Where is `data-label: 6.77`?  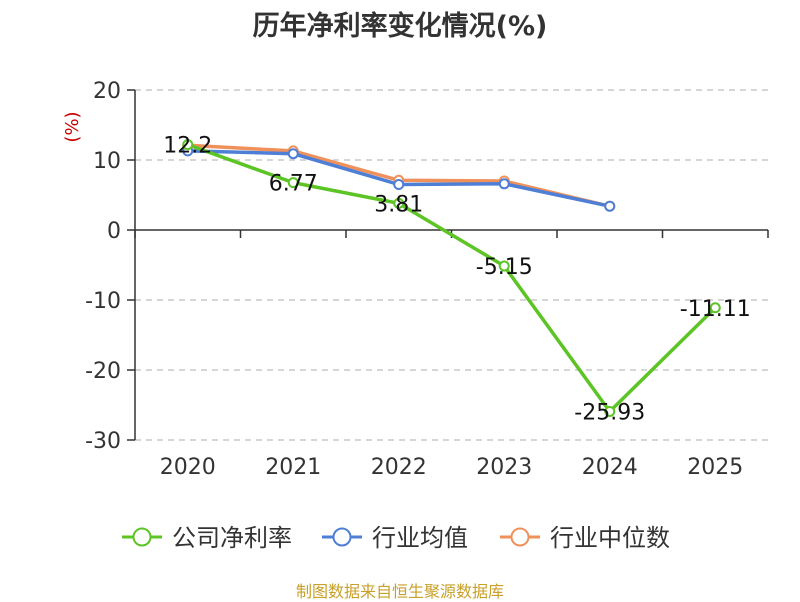 data-label: 6.77 is located at coordinates (293, 184).